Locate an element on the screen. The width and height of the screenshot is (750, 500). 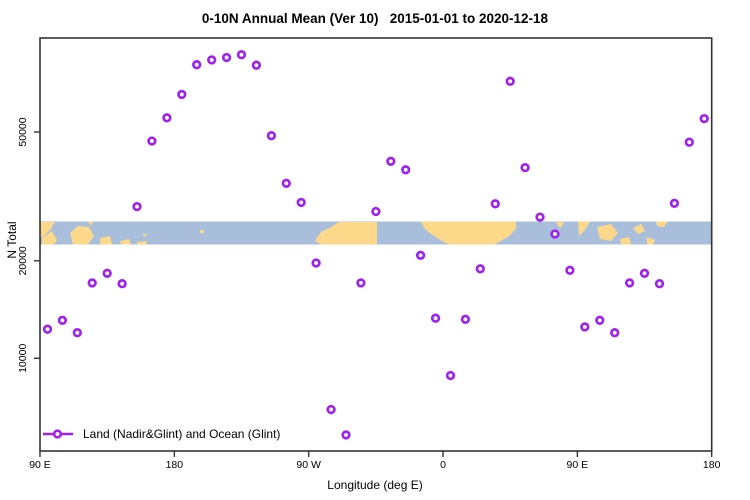
y-tick-label: 10000 is located at coordinates (23, 358).